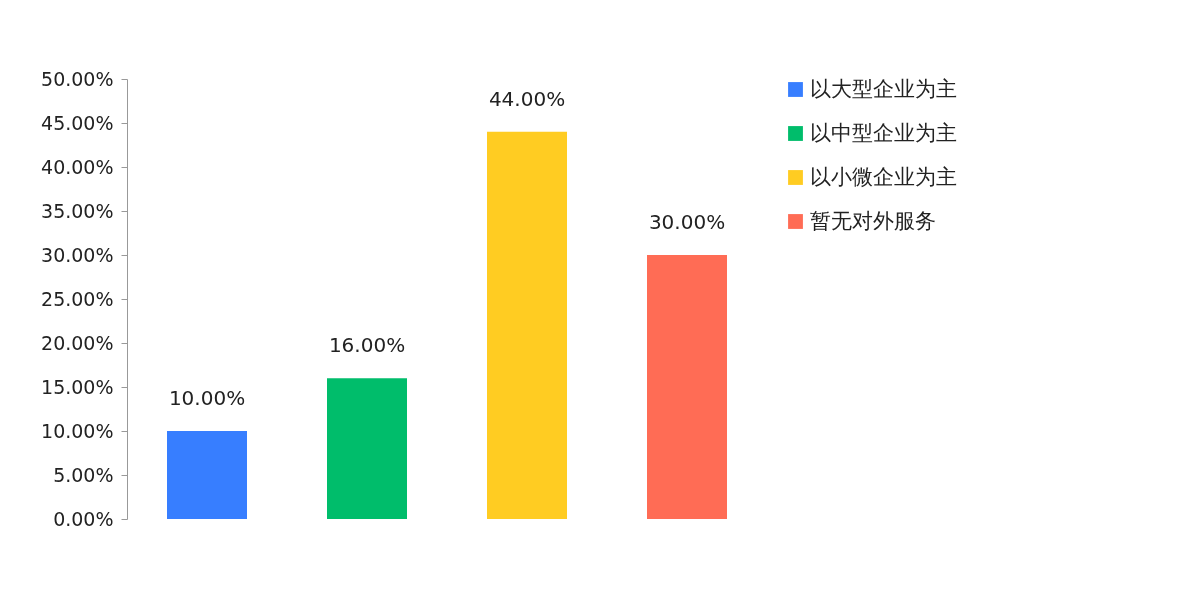 This screenshot has width=1192, height=603. I want to click on data-label: 44.00%, so click(527, 98).